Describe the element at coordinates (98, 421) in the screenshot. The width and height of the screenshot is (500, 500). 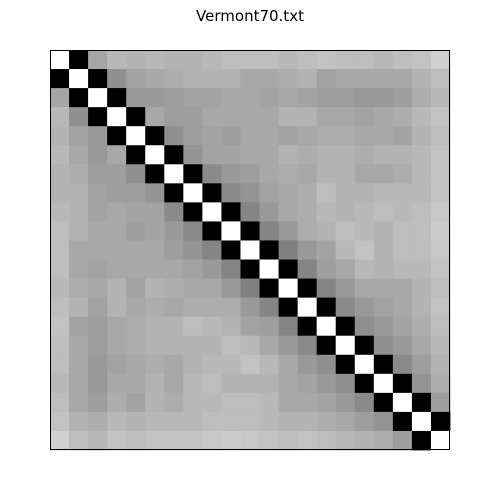
I see `heatmap-cell-r19-c2` at that location.